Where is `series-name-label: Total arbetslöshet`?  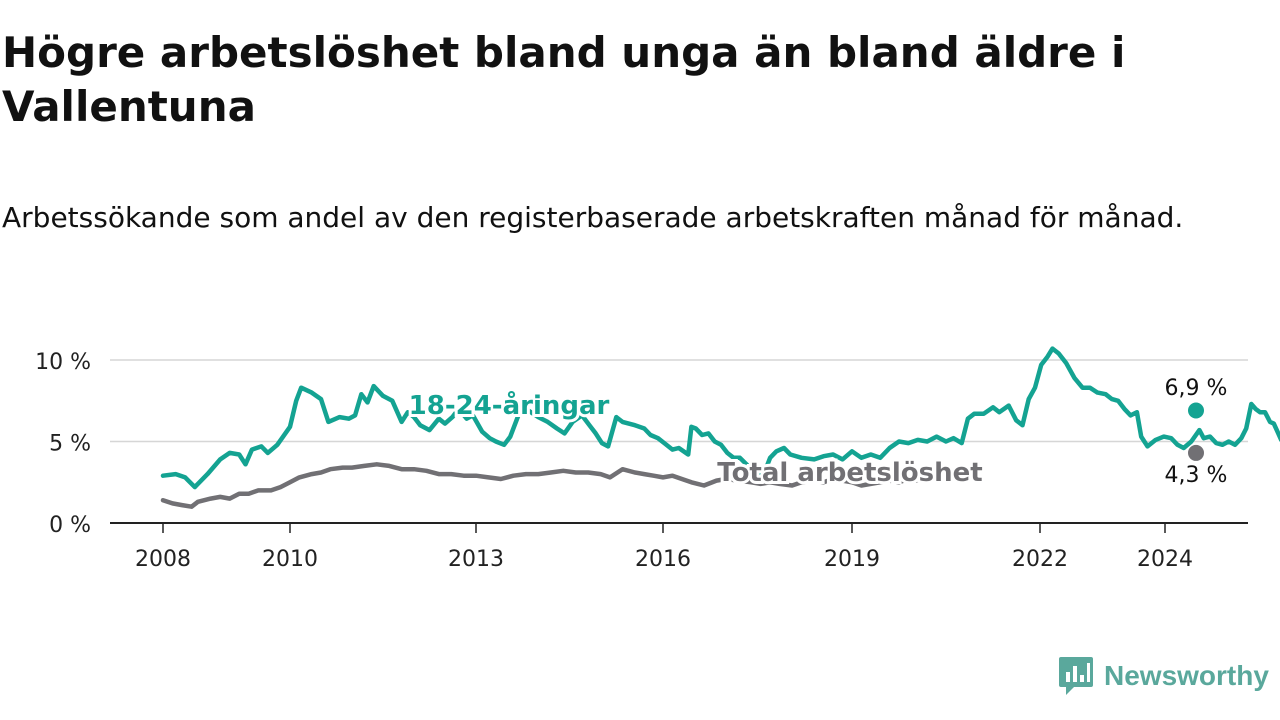
series-name-label: Total arbetslöshet is located at coordinates (849, 473).